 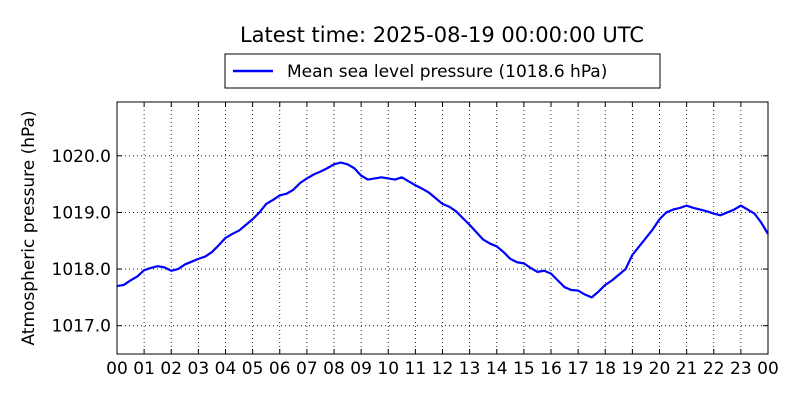 I want to click on legend: Mean sea level pressure (1018.6 hPa), so click(x=442, y=71).